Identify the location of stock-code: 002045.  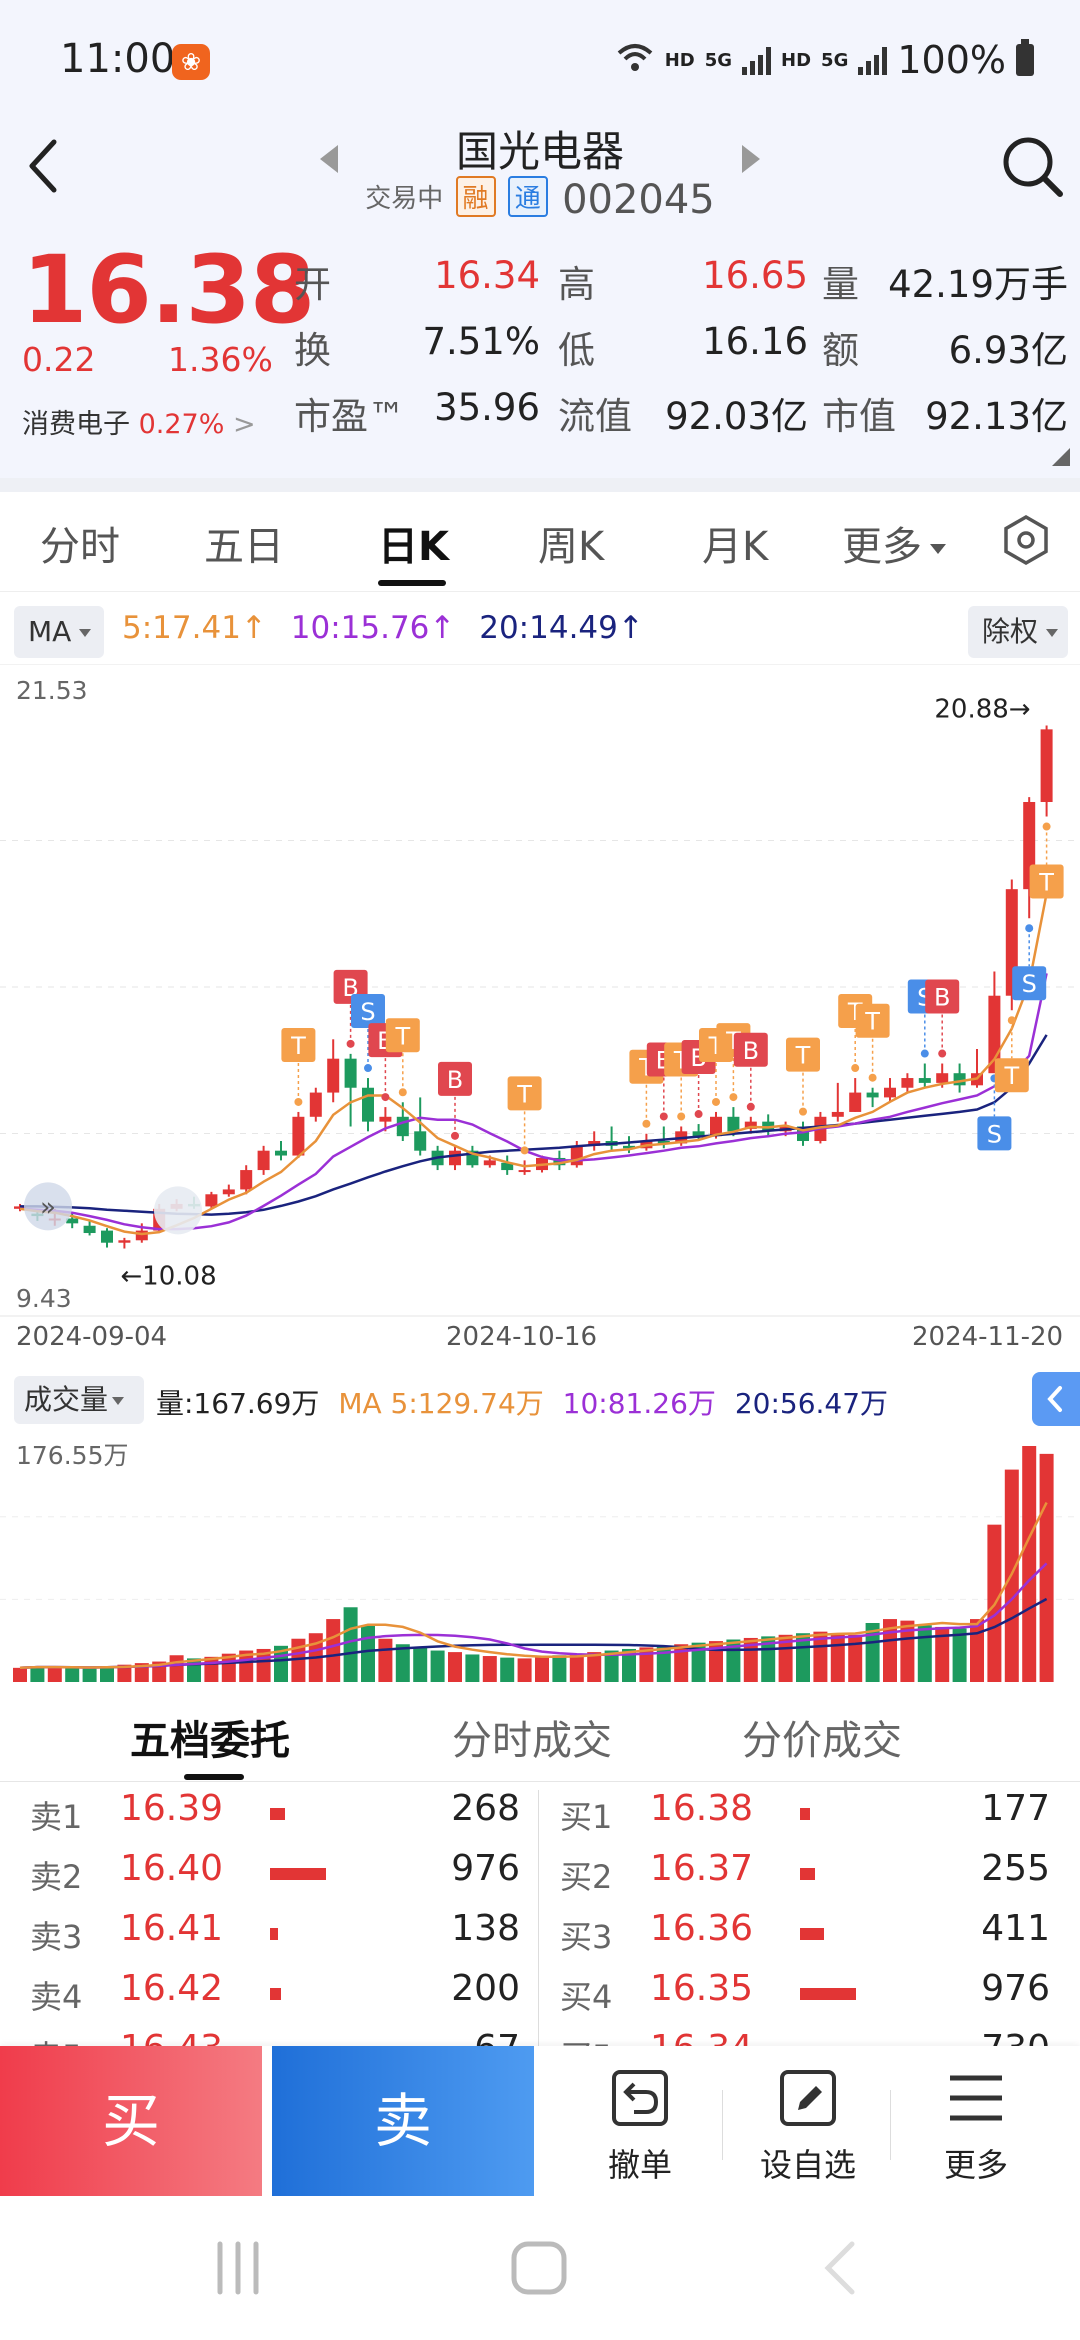
(638, 199).